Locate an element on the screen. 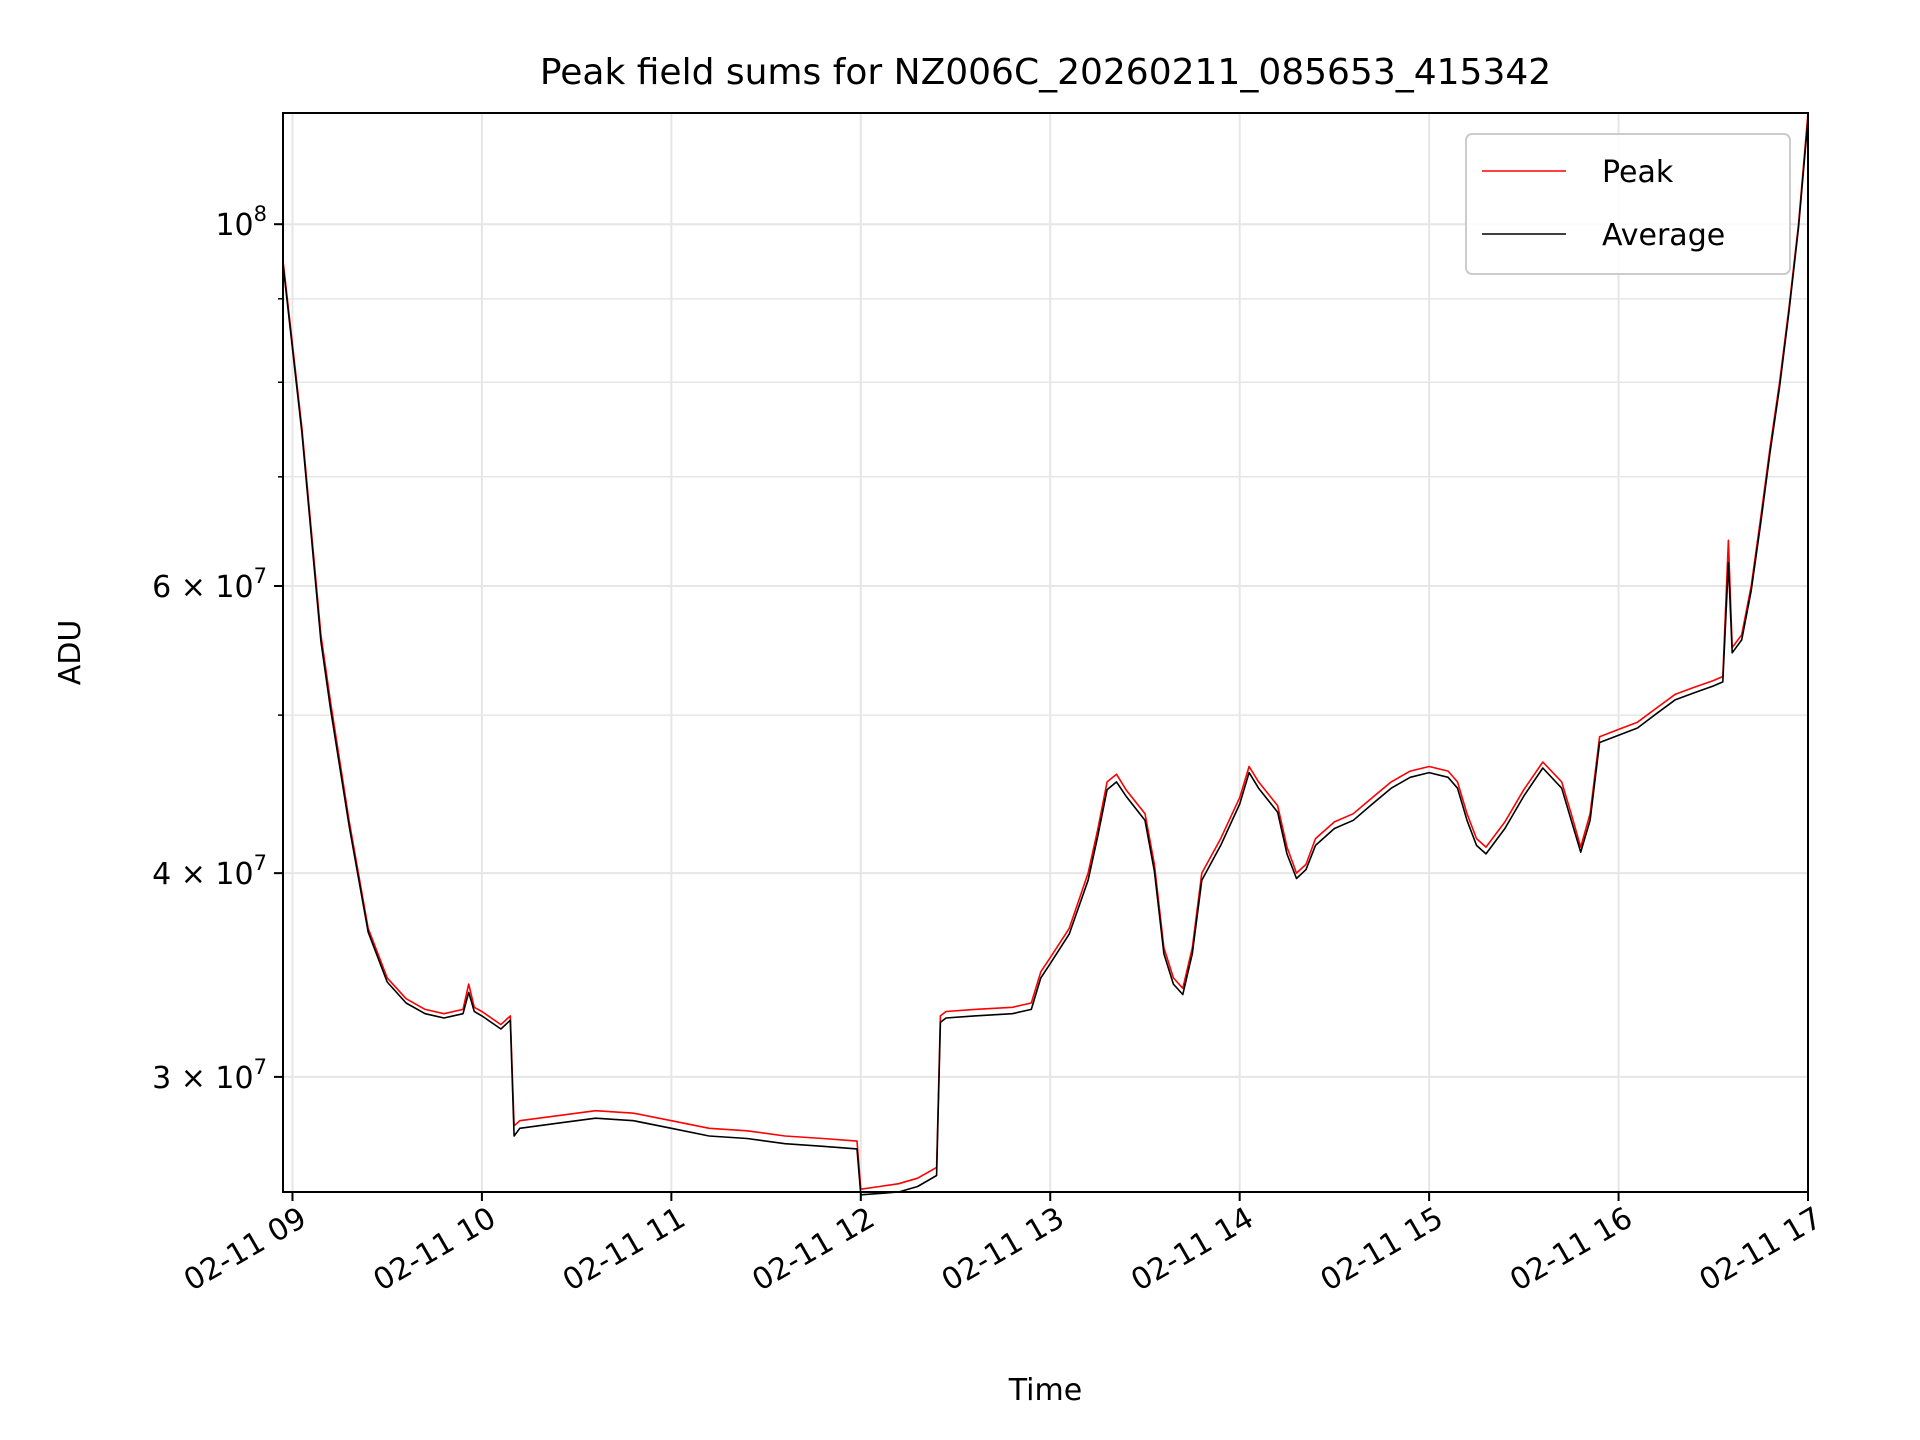 Image resolution: width=1920 pixels, height=1440 pixels. x-tick-label: 02-11 12 is located at coordinates (813, 1250).